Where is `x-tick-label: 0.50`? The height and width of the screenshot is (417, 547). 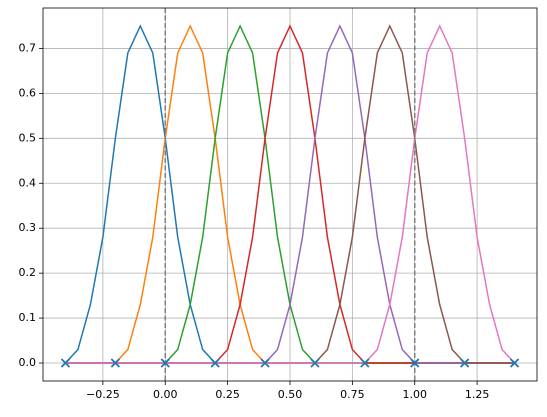
x-tick-label: 0.50 is located at coordinates (290, 394).